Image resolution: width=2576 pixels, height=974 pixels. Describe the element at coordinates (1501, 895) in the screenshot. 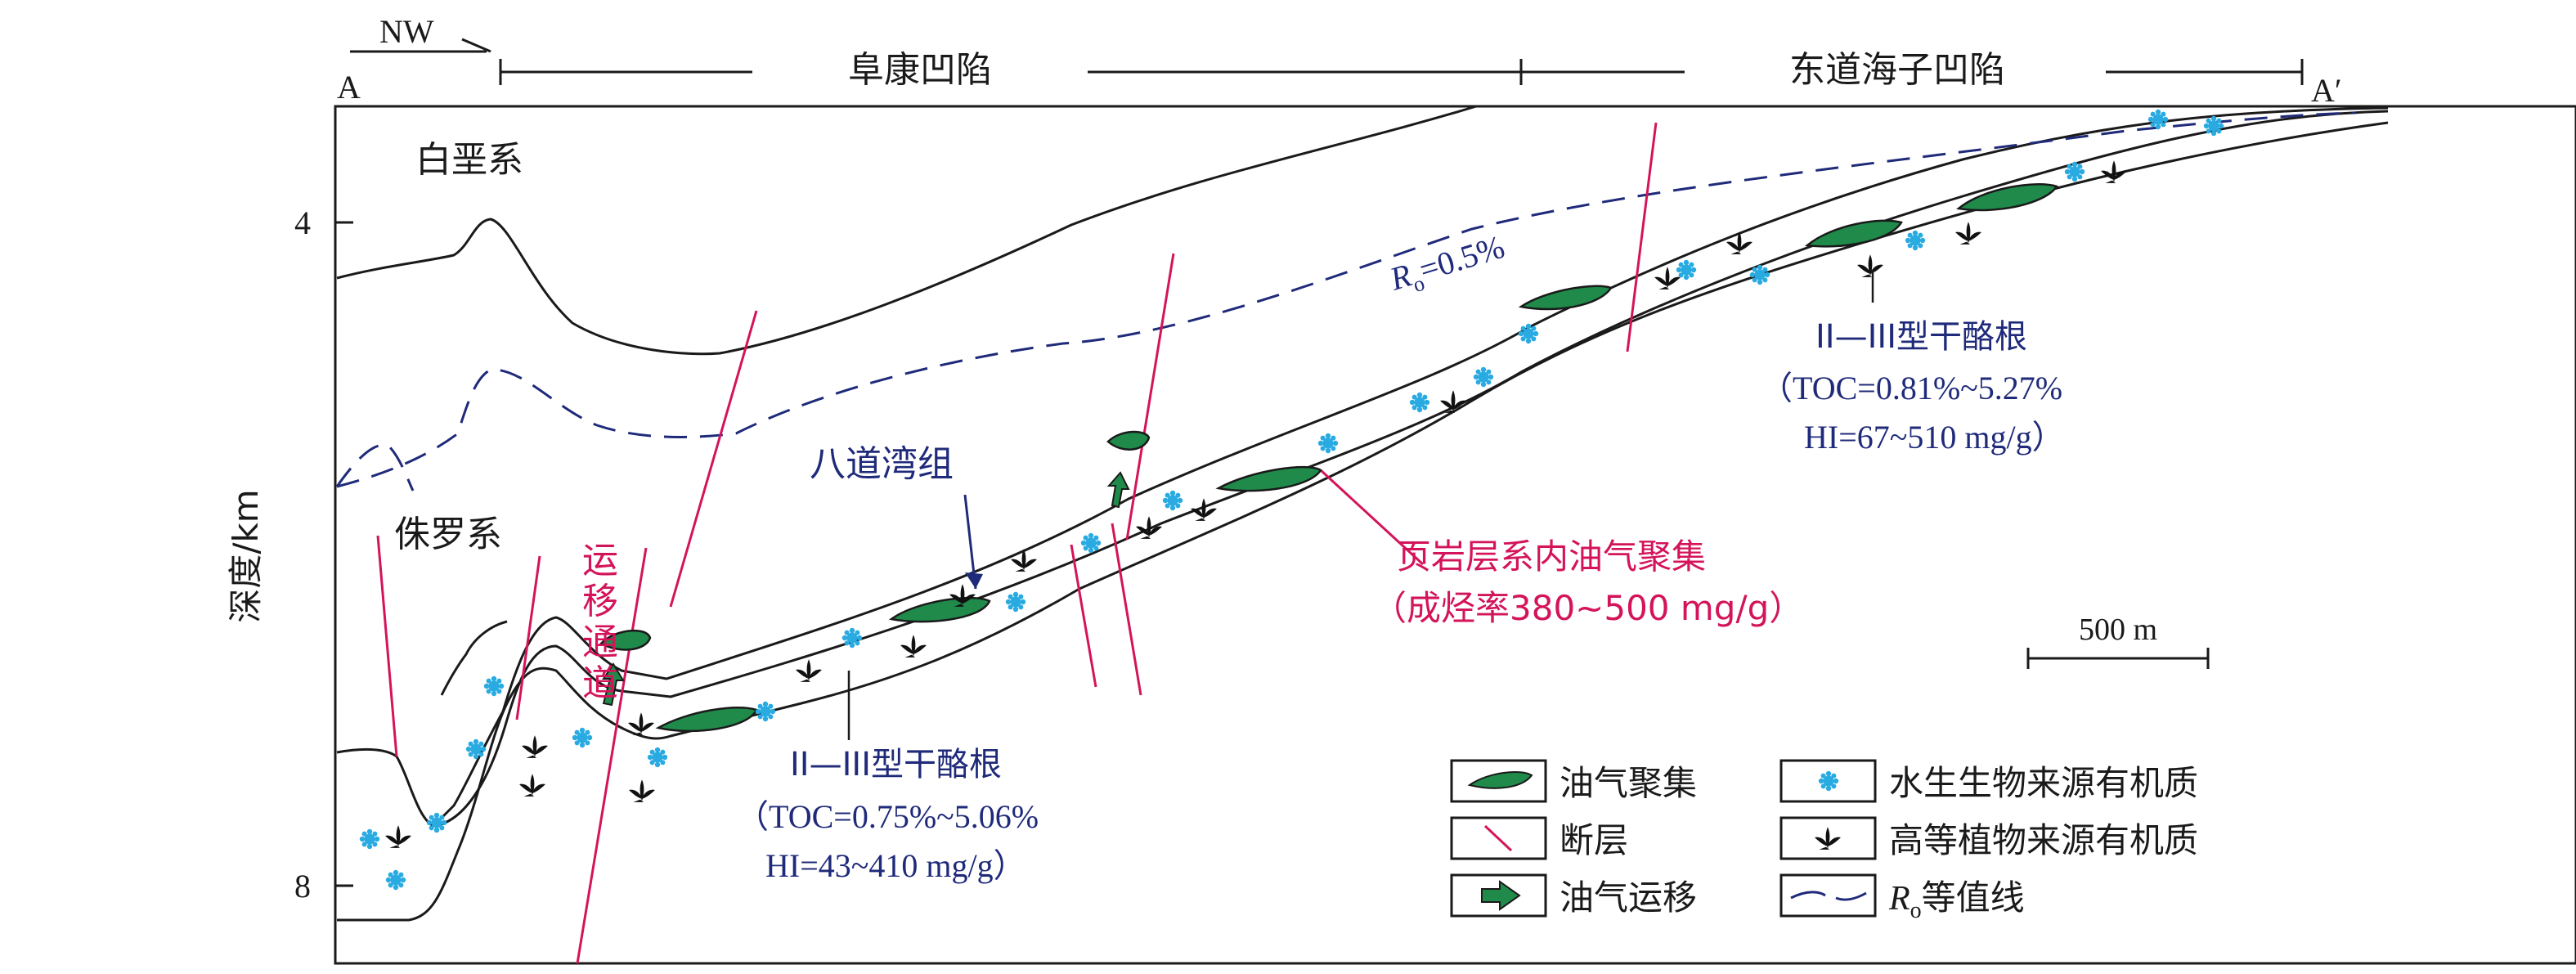

I see `legend-migration-swatch` at that location.